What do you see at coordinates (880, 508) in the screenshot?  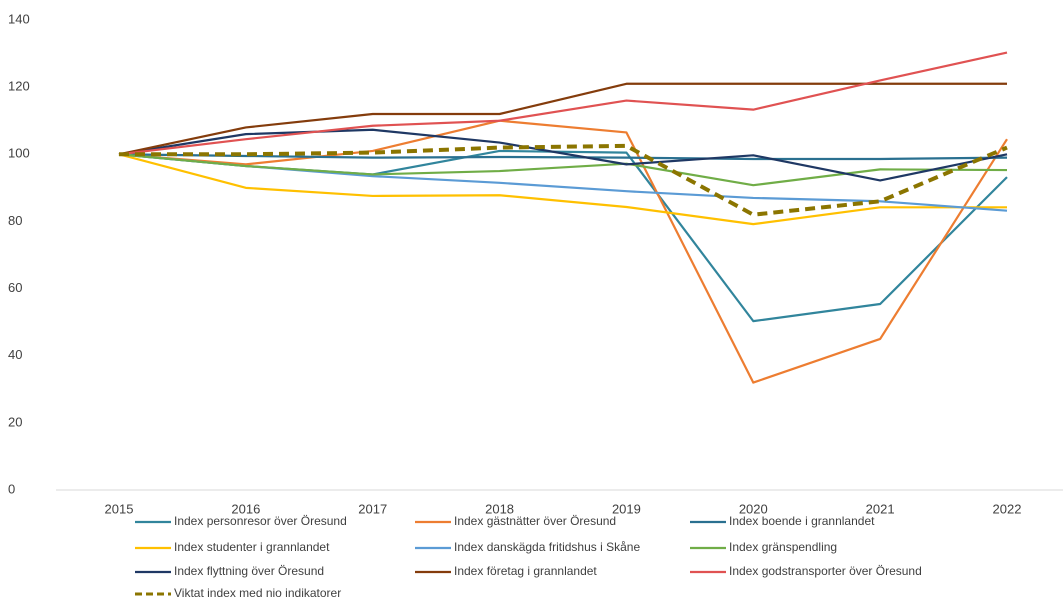 I see `x-tick-label: 2021` at bounding box center [880, 508].